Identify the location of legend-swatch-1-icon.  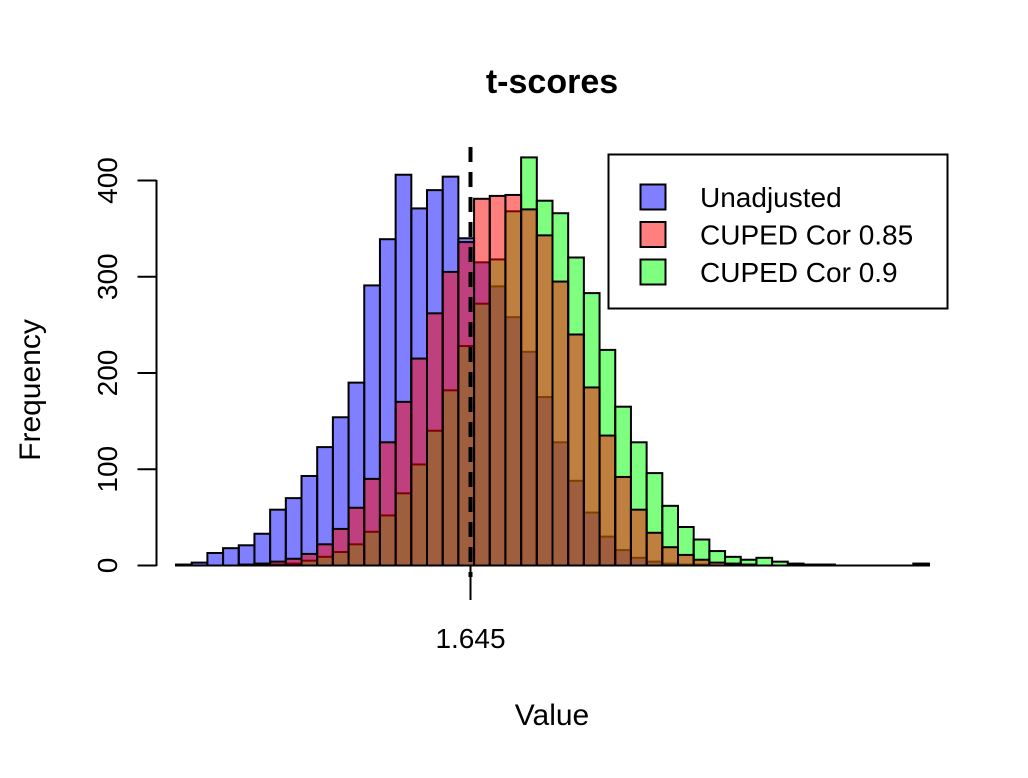
(653, 197).